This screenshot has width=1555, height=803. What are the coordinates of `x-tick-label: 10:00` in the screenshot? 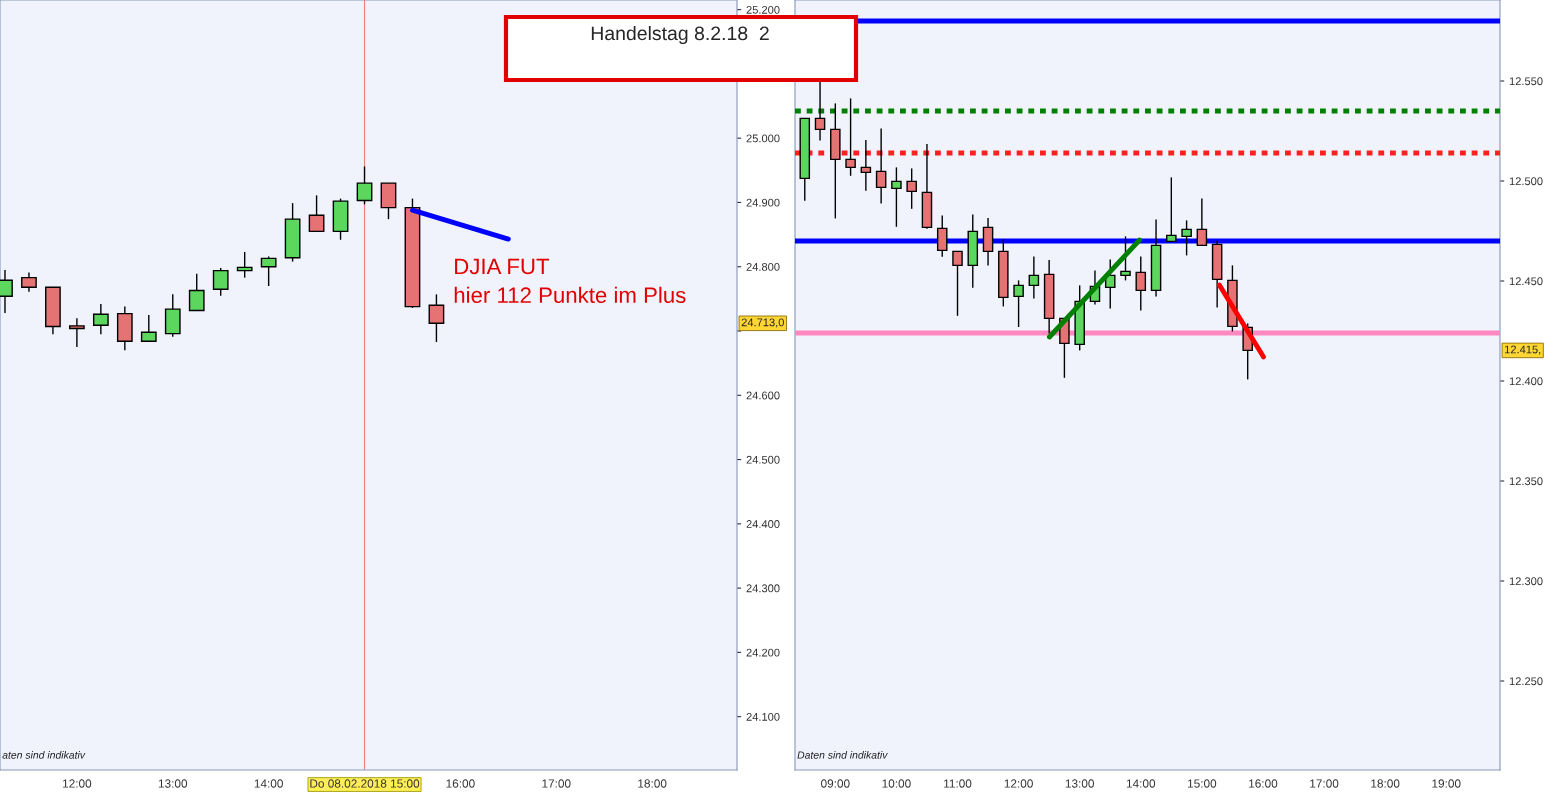 It's located at (896, 783).